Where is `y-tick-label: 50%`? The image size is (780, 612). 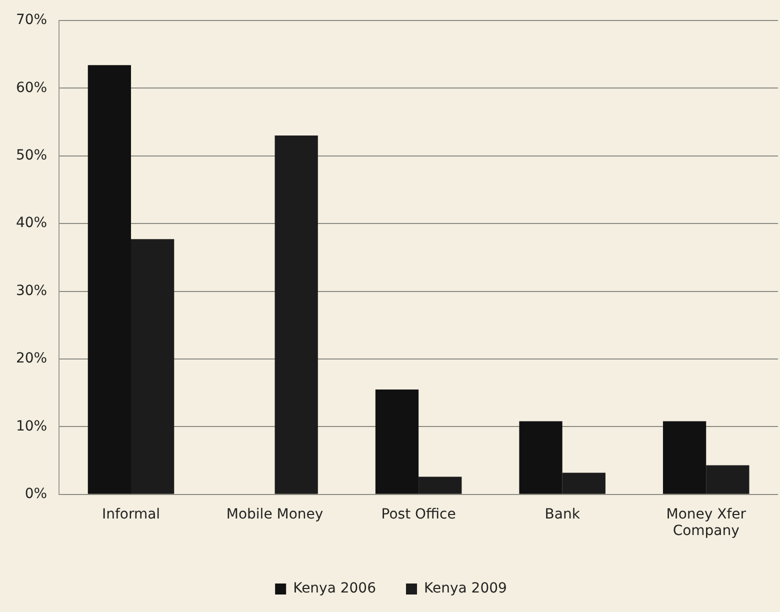 y-tick-label: 50% is located at coordinates (32, 155).